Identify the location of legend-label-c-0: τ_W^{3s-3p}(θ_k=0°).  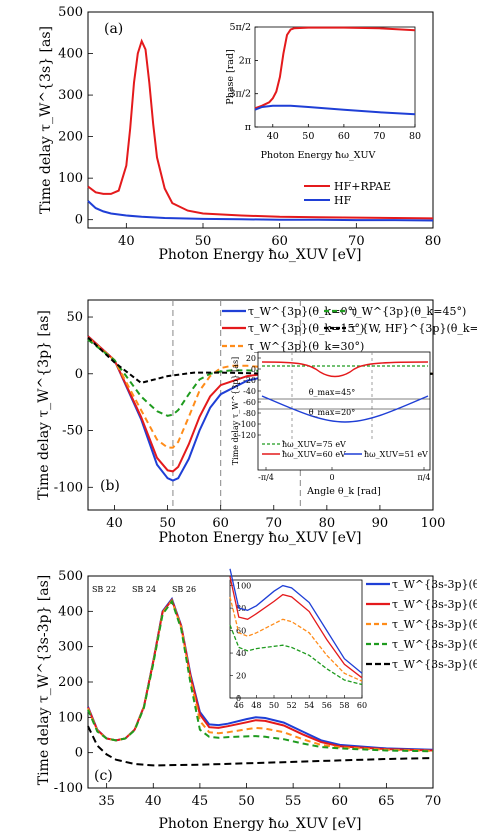
(434, 584).